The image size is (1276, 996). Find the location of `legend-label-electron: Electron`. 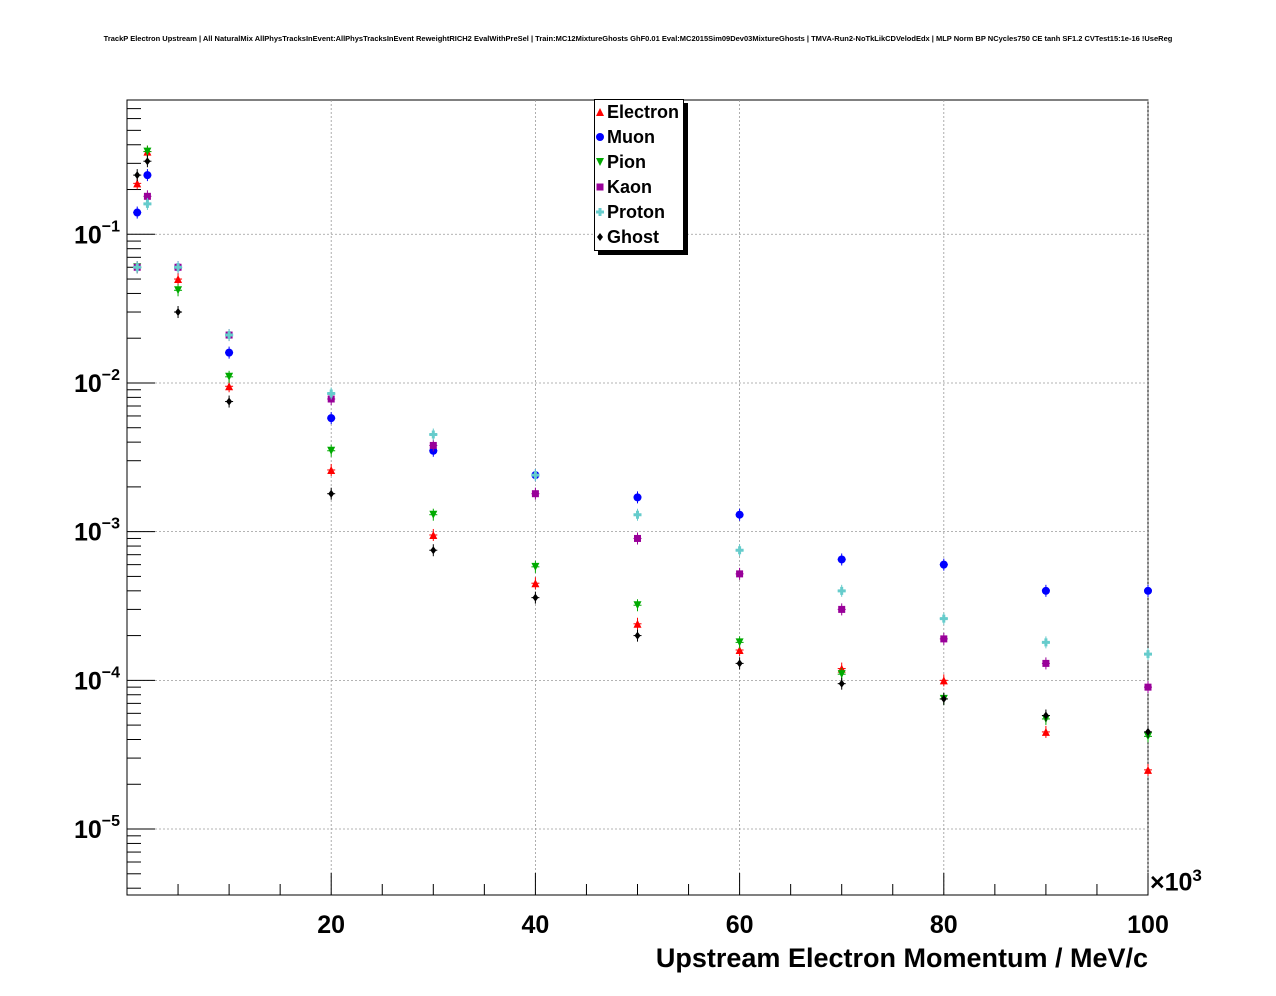

legend-label-electron: Electron is located at coordinates (643, 112).